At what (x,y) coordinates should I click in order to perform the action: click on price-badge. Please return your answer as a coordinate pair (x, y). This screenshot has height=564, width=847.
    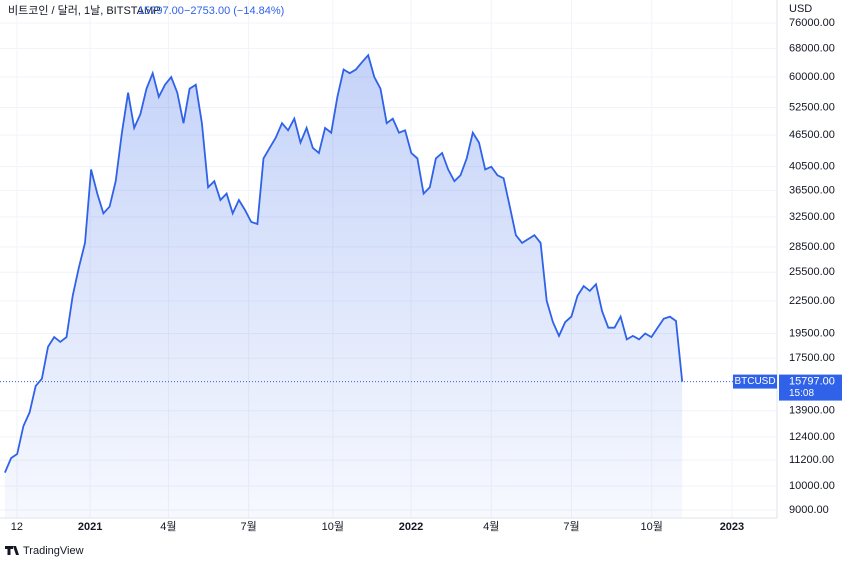
    Looking at the image, I should click on (810, 387).